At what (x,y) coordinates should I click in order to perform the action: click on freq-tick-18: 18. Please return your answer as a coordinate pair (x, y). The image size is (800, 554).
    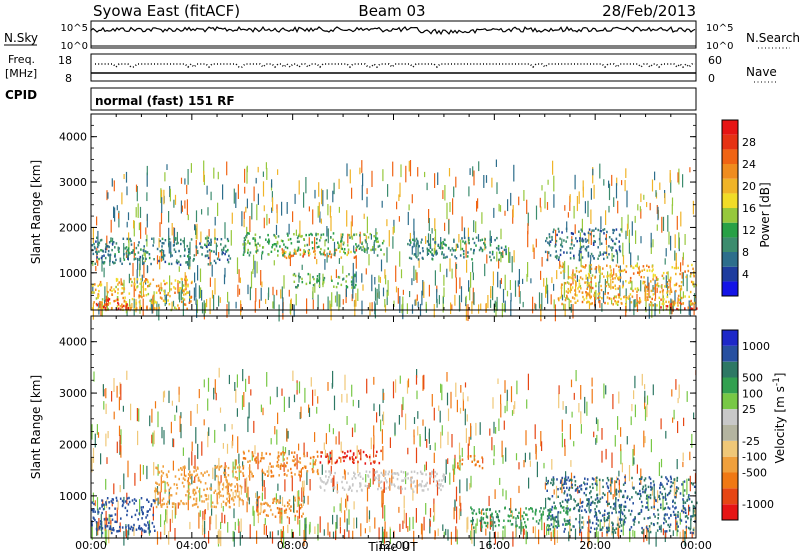
    Looking at the image, I should click on (65, 60).